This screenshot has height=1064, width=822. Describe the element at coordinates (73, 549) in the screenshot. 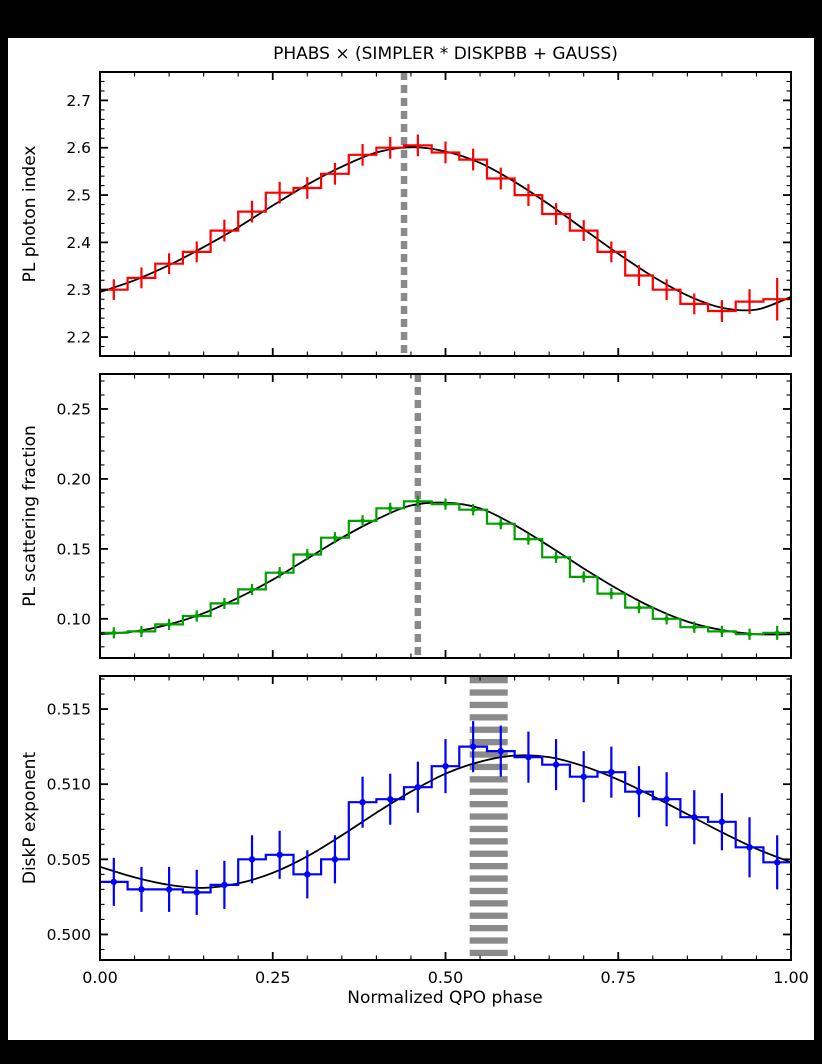

I see `y-tick-label: 0.15` at that location.